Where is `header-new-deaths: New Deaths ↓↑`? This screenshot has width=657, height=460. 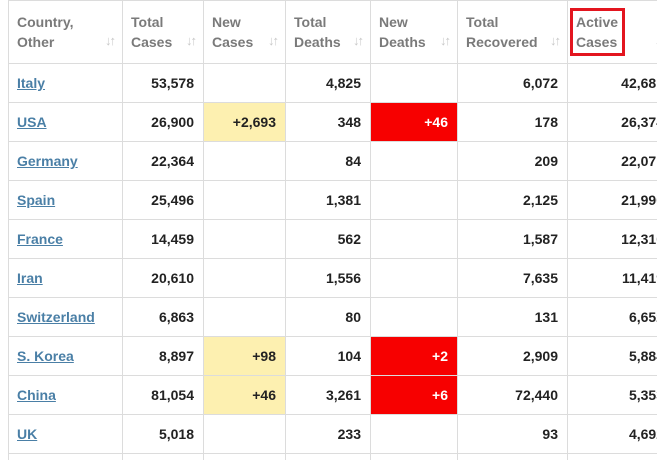
header-new-deaths: New Deaths ↓↑ is located at coordinates (414, 32).